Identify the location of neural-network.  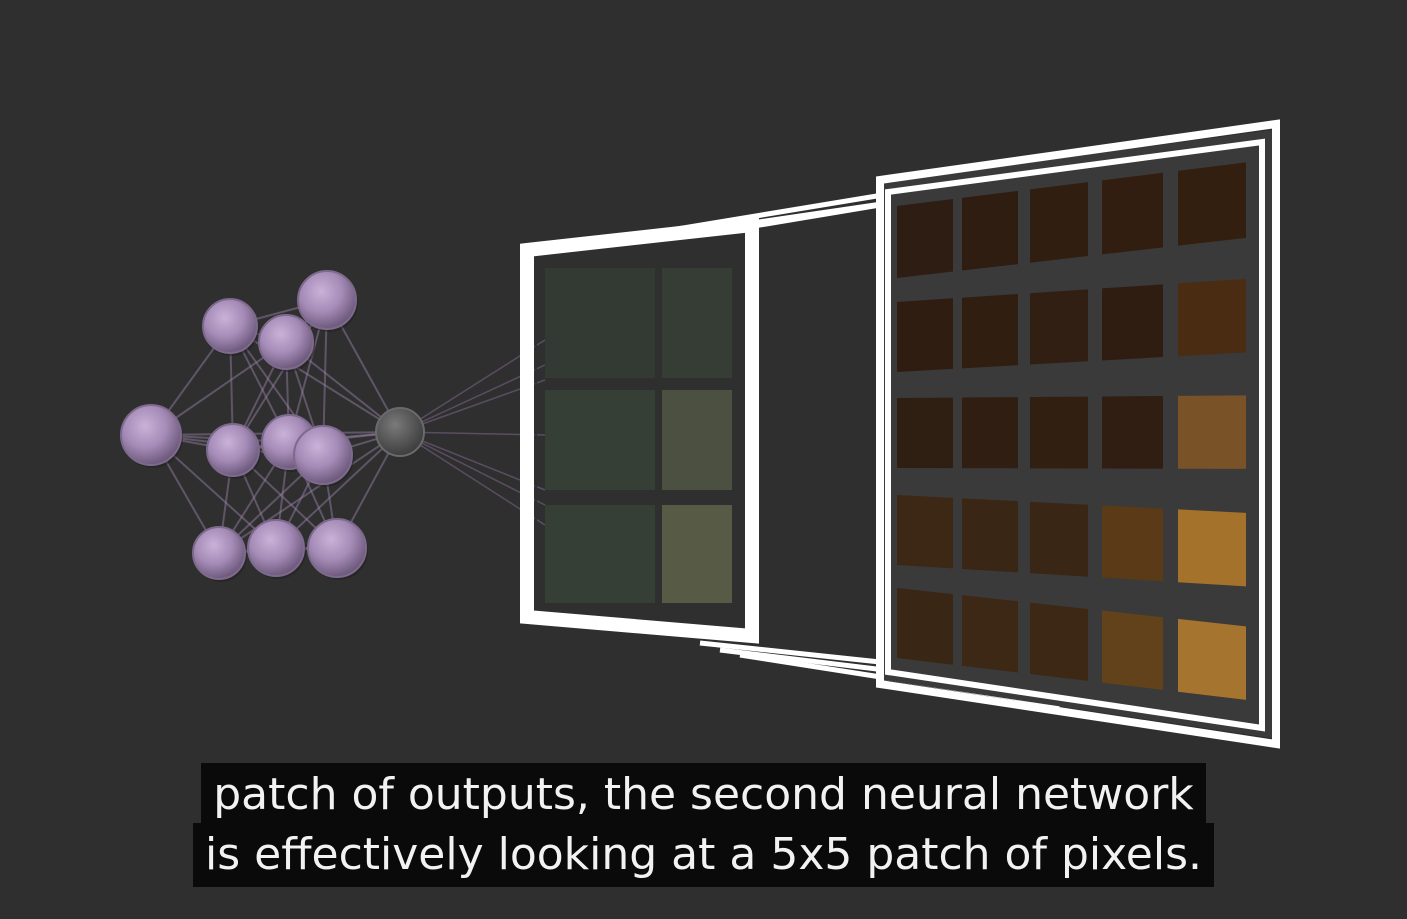
(272, 426).